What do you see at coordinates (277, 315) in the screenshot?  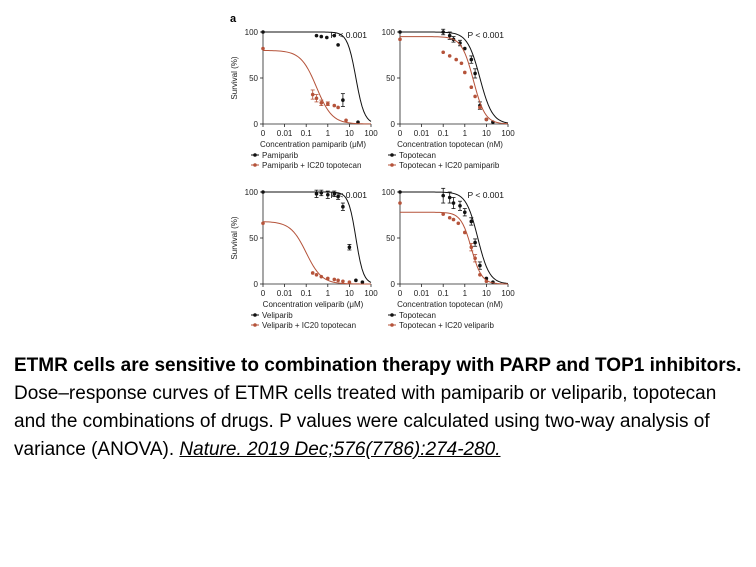 I see `legend-label: Veliparib` at bounding box center [277, 315].